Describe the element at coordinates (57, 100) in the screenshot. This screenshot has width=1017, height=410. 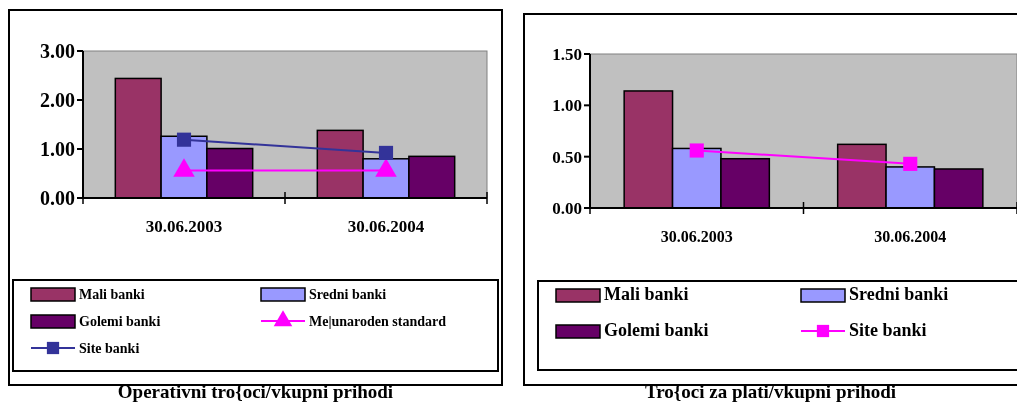
I see `y-tick-label: 2.00` at that location.